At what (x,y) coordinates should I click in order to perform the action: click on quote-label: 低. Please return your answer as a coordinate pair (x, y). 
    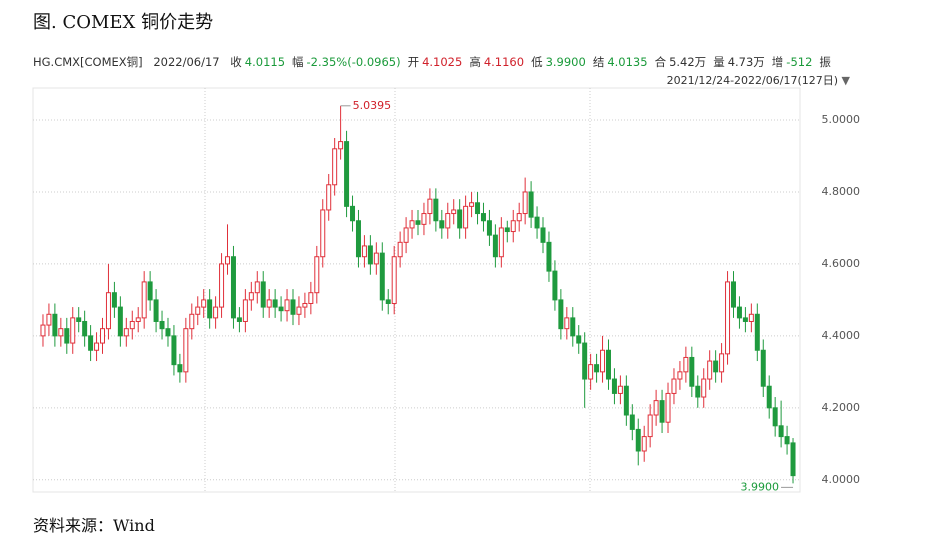
    Looking at the image, I should click on (537, 62).